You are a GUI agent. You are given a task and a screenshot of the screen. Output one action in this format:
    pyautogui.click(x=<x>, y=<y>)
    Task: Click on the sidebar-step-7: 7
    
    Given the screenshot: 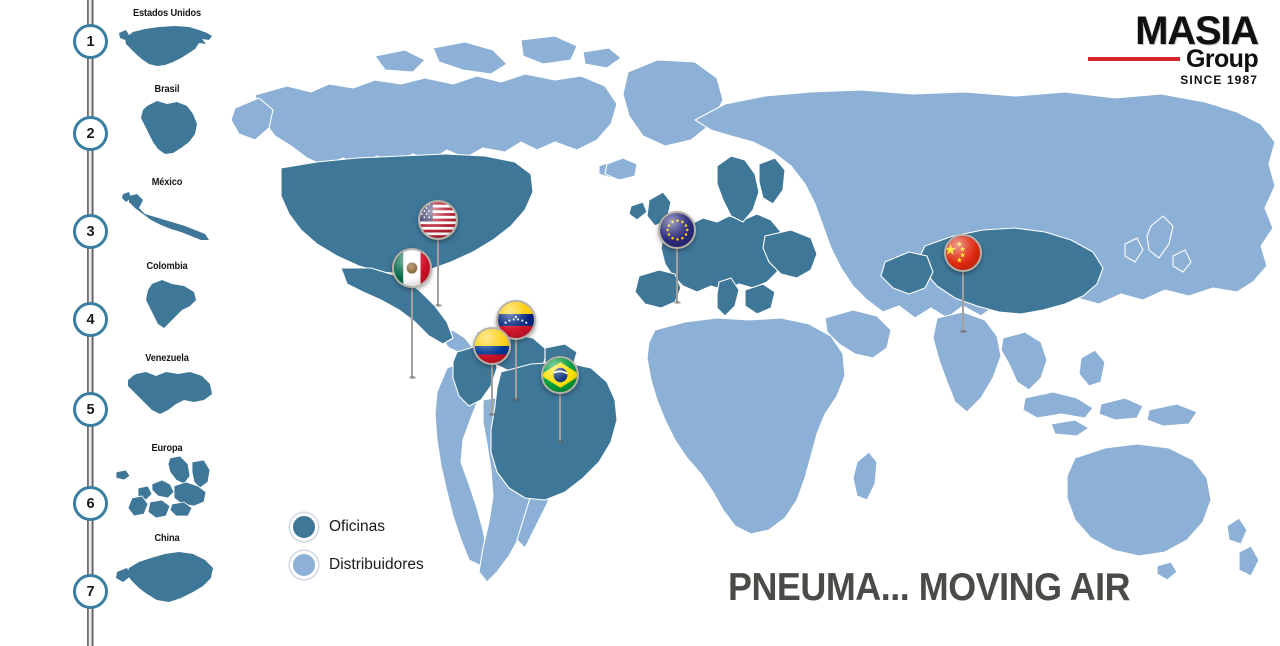 What is the action you would take?
    pyautogui.click(x=90, y=591)
    